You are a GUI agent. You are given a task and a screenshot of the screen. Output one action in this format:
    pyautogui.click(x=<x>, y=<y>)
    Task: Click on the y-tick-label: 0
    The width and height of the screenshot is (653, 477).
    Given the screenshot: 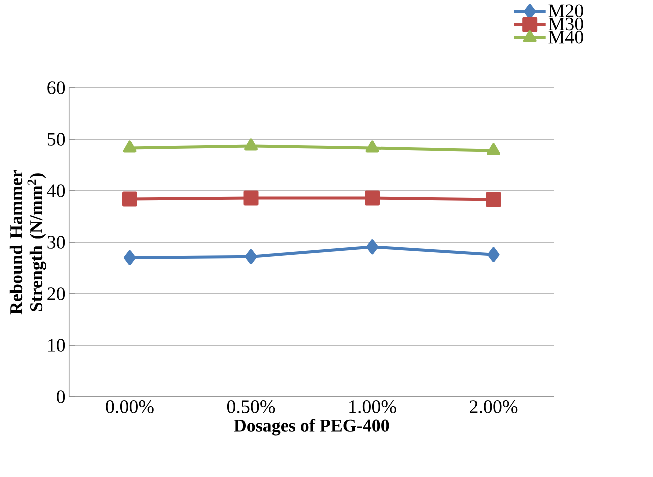 What is the action you would take?
    pyautogui.click(x=61, y=397)
    